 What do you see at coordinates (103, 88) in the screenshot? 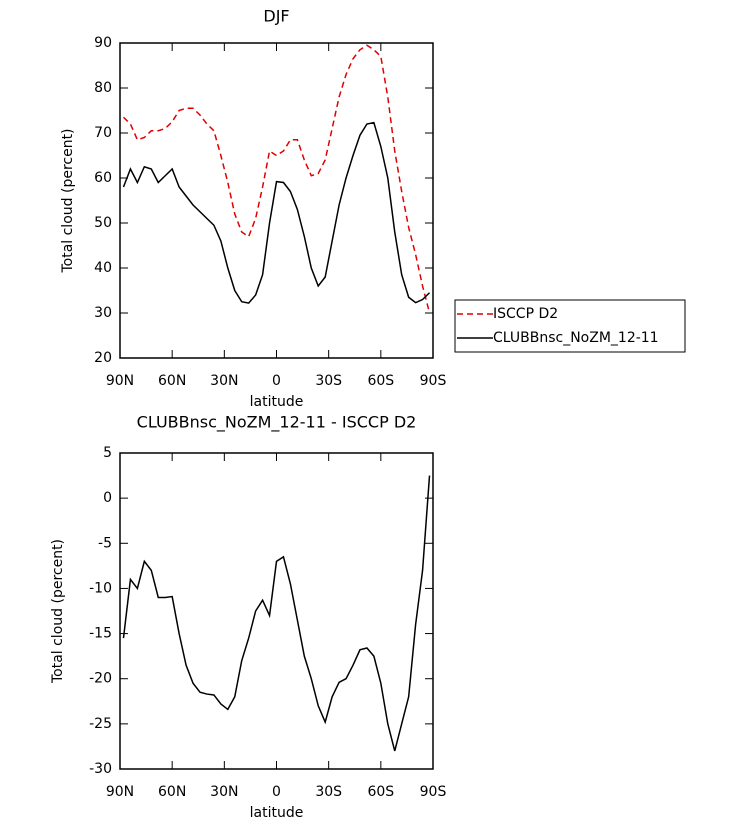
I see `y-tick-label: 80` at bounding box center [103, 88].